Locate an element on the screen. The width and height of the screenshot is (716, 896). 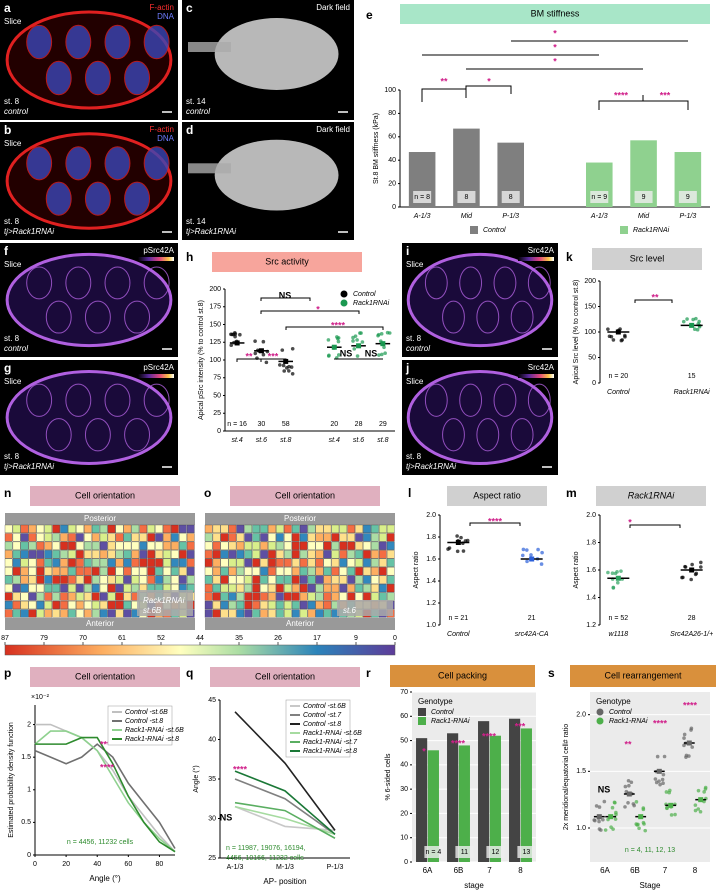
significance: *** is located at coordinates (520, 726).